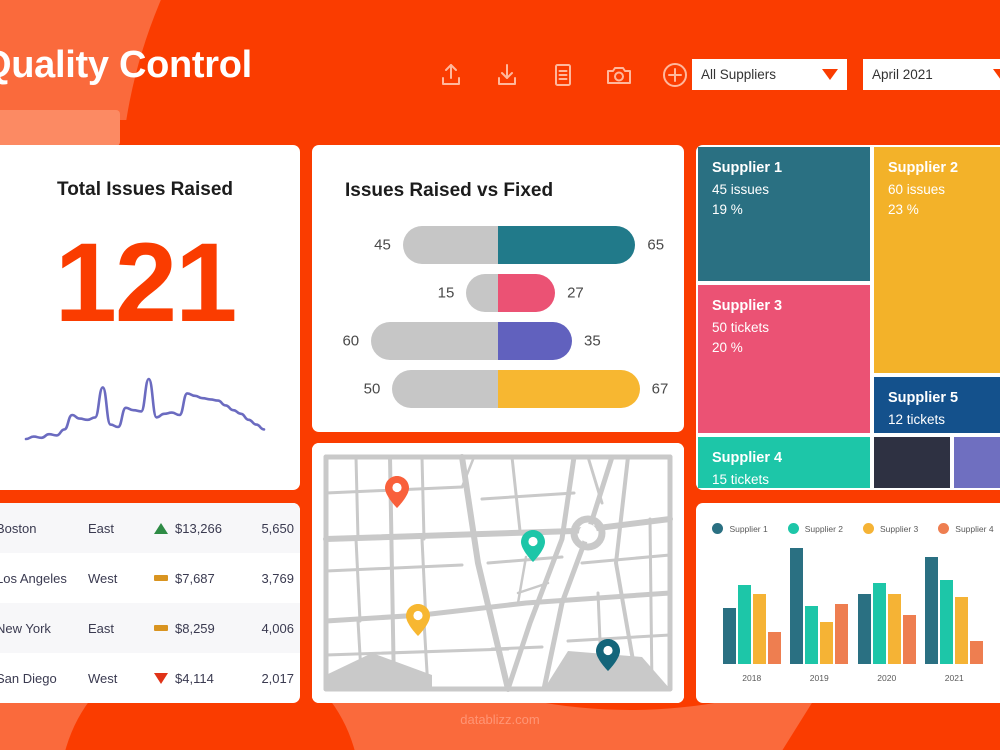 The height and width of the screenshot is (750, 1000). Describe the element at coordinates (954, 678) in the screenshot. I see `column-axis-label: 2021` at that location.